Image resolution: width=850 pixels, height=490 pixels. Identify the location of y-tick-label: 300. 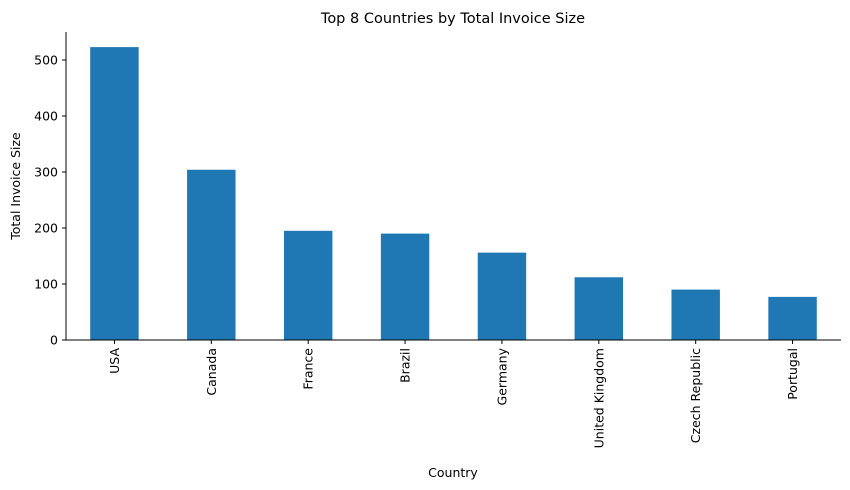
(46, 172).